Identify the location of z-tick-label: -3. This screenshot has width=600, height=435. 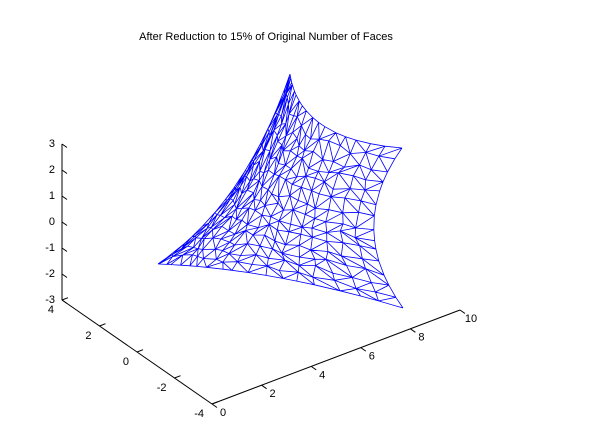
(50, 300).